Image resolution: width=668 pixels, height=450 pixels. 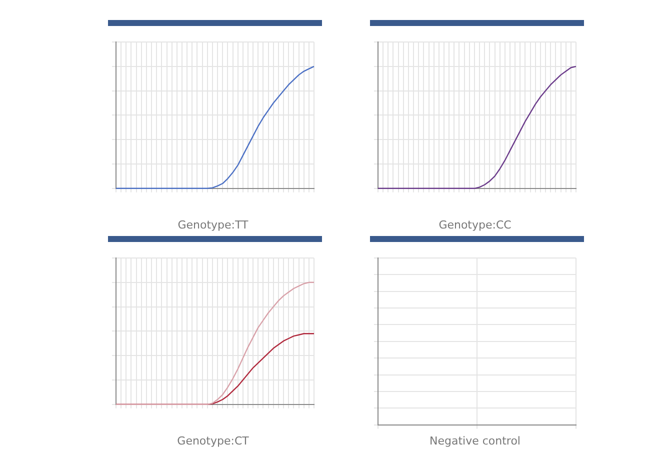 What do you see at coordinates (475, 225) in the screenshot?
I see `text: Genotype:CC` at bounding box center [475, 225].